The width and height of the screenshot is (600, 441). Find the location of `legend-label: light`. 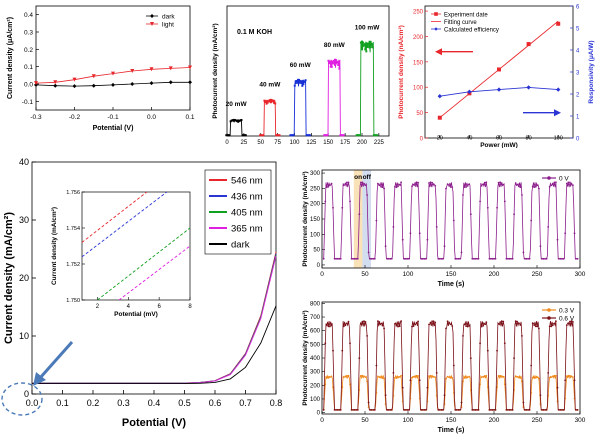

legend-label: light is located at coordinates (168, 25).